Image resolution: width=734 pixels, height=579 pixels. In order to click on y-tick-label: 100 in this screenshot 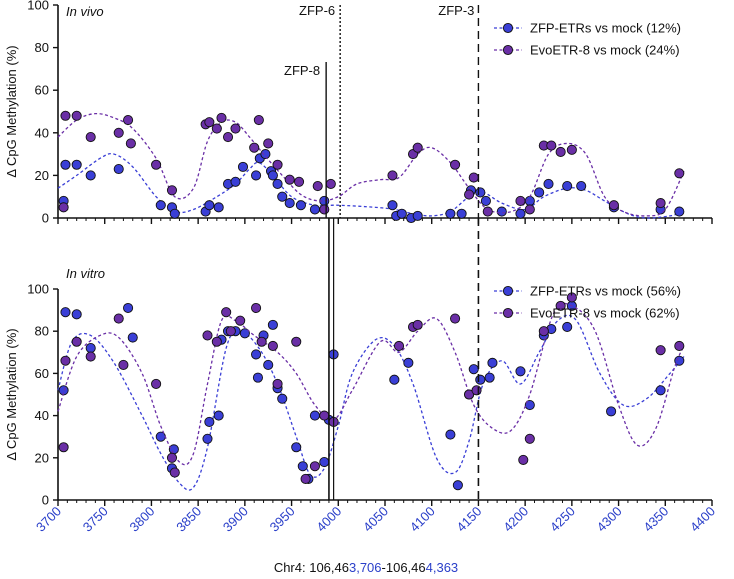, I will do `click(38, 6)`.